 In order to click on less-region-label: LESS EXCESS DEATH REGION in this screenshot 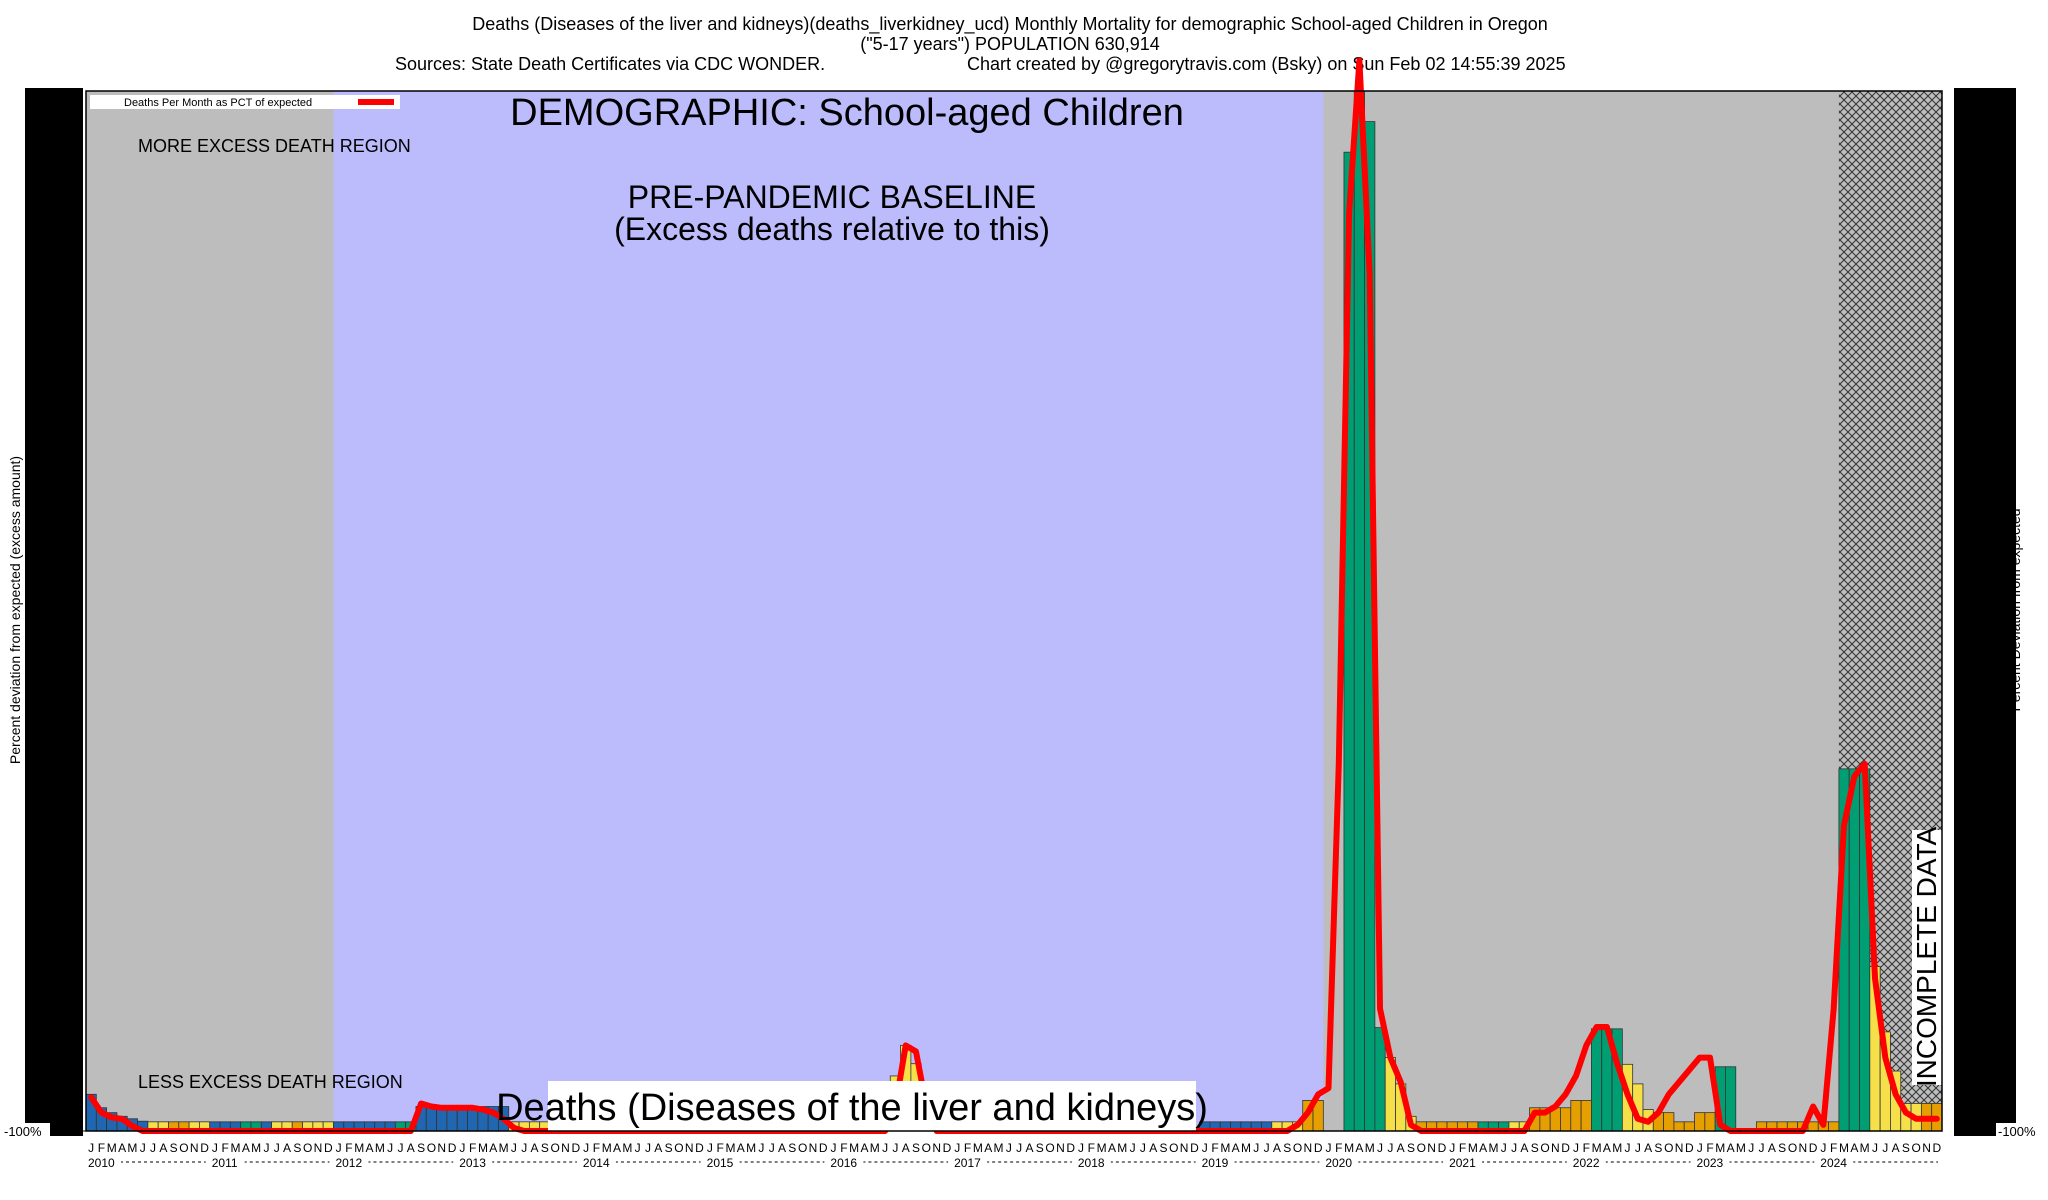, I will do `click(270, 1082)`.